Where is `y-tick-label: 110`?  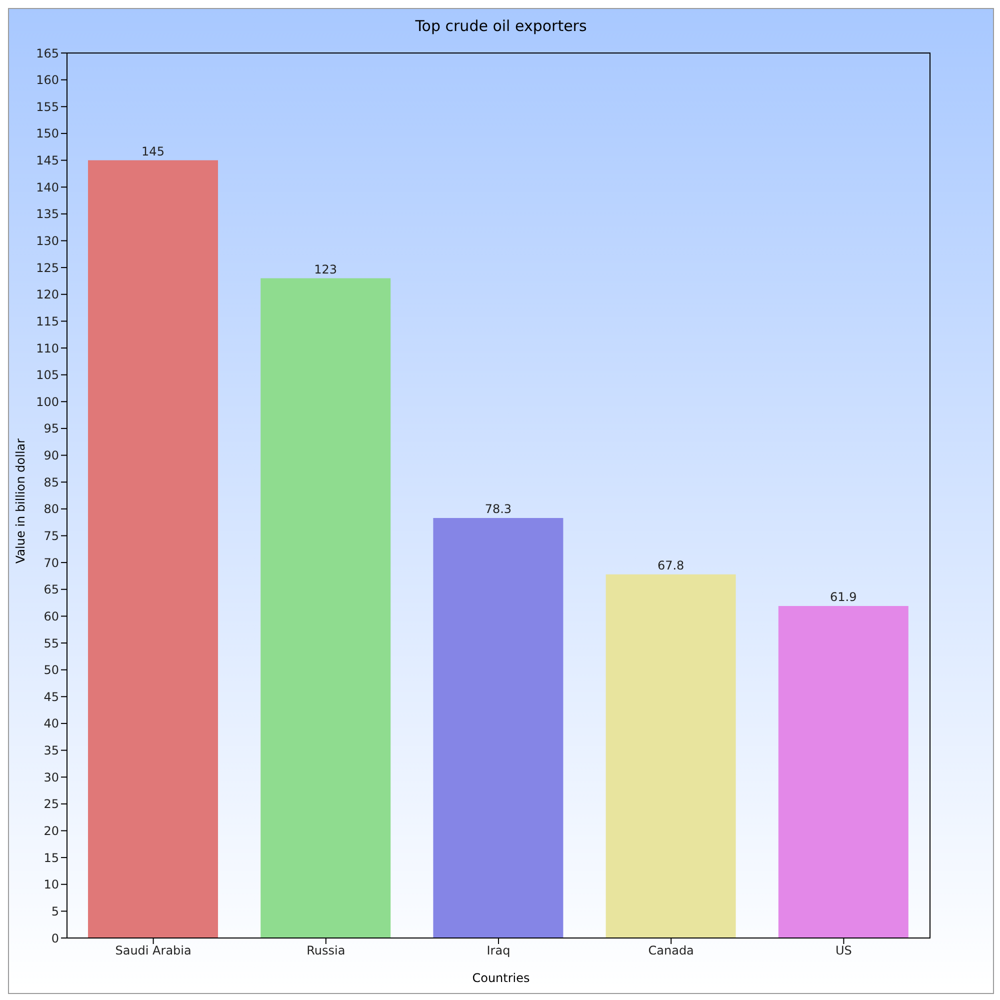
y-tick-label: 110 is located at coordinates (47, 348).